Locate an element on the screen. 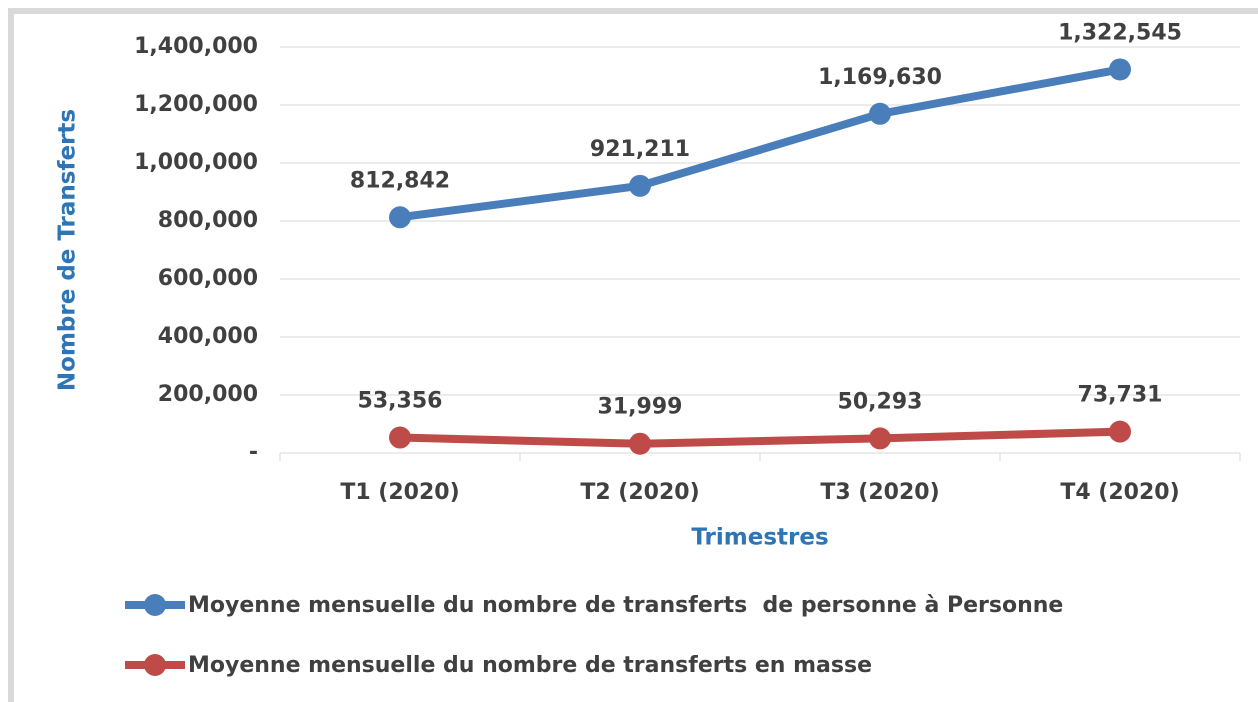 The image size is (1258, 702). x-tick-label: T1 (2020) is located at coordinates (399, 492).